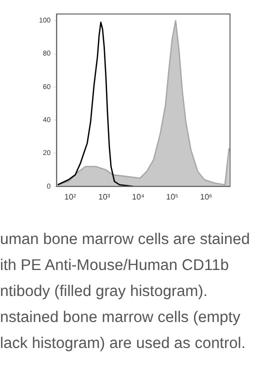  I want to click on x-tick-label: 10³, so click(104, 197).